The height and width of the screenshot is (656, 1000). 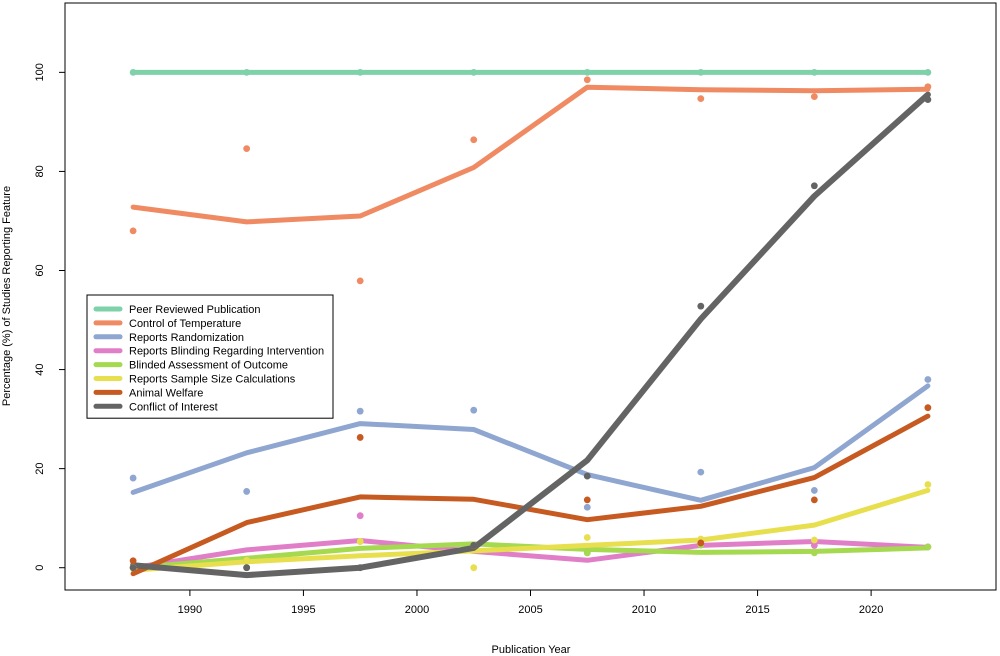 What do you see at coordinates (40, 171) in the screenshot?
I see `y-tick-label: 80` at bounding box center [40, 171].